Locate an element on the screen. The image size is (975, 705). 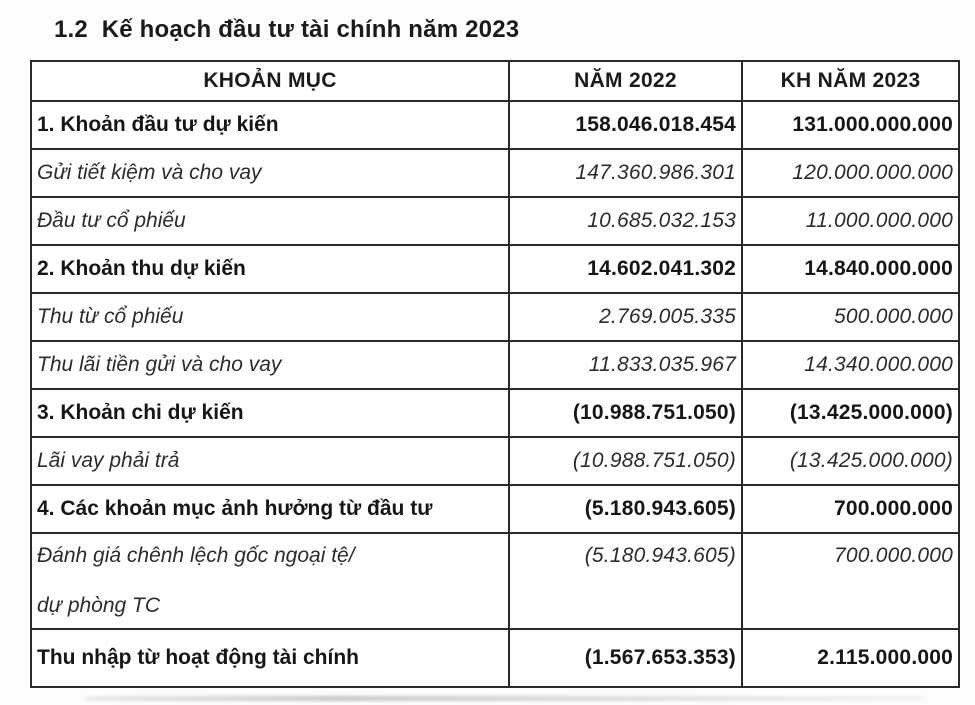
row-label: Lãi vay phải trả is located at coordinates (270, 461).